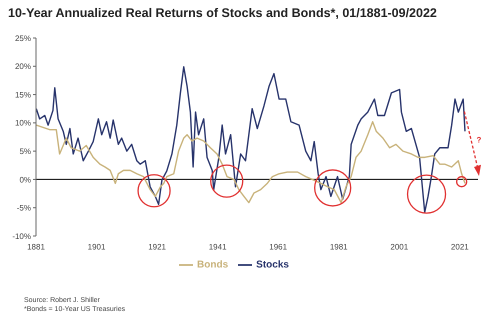  I want to click on x-tick-label: 1901, so click(97, 247).